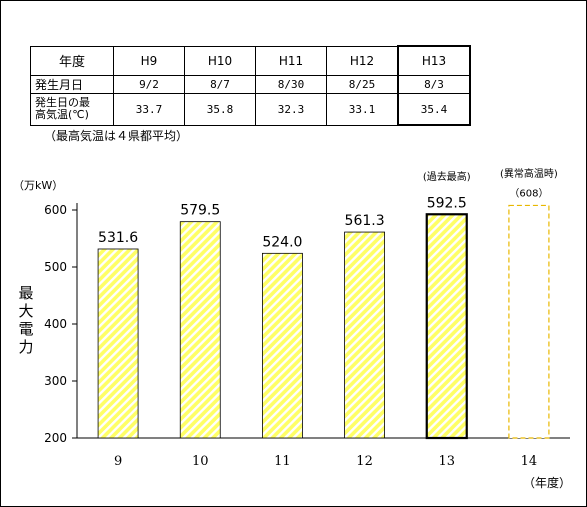 The width and height of the screenshot is (587, 507). Describe the element at coordinates (365, 221) in the screenshot. I see `data-label: 561.3` at that location.